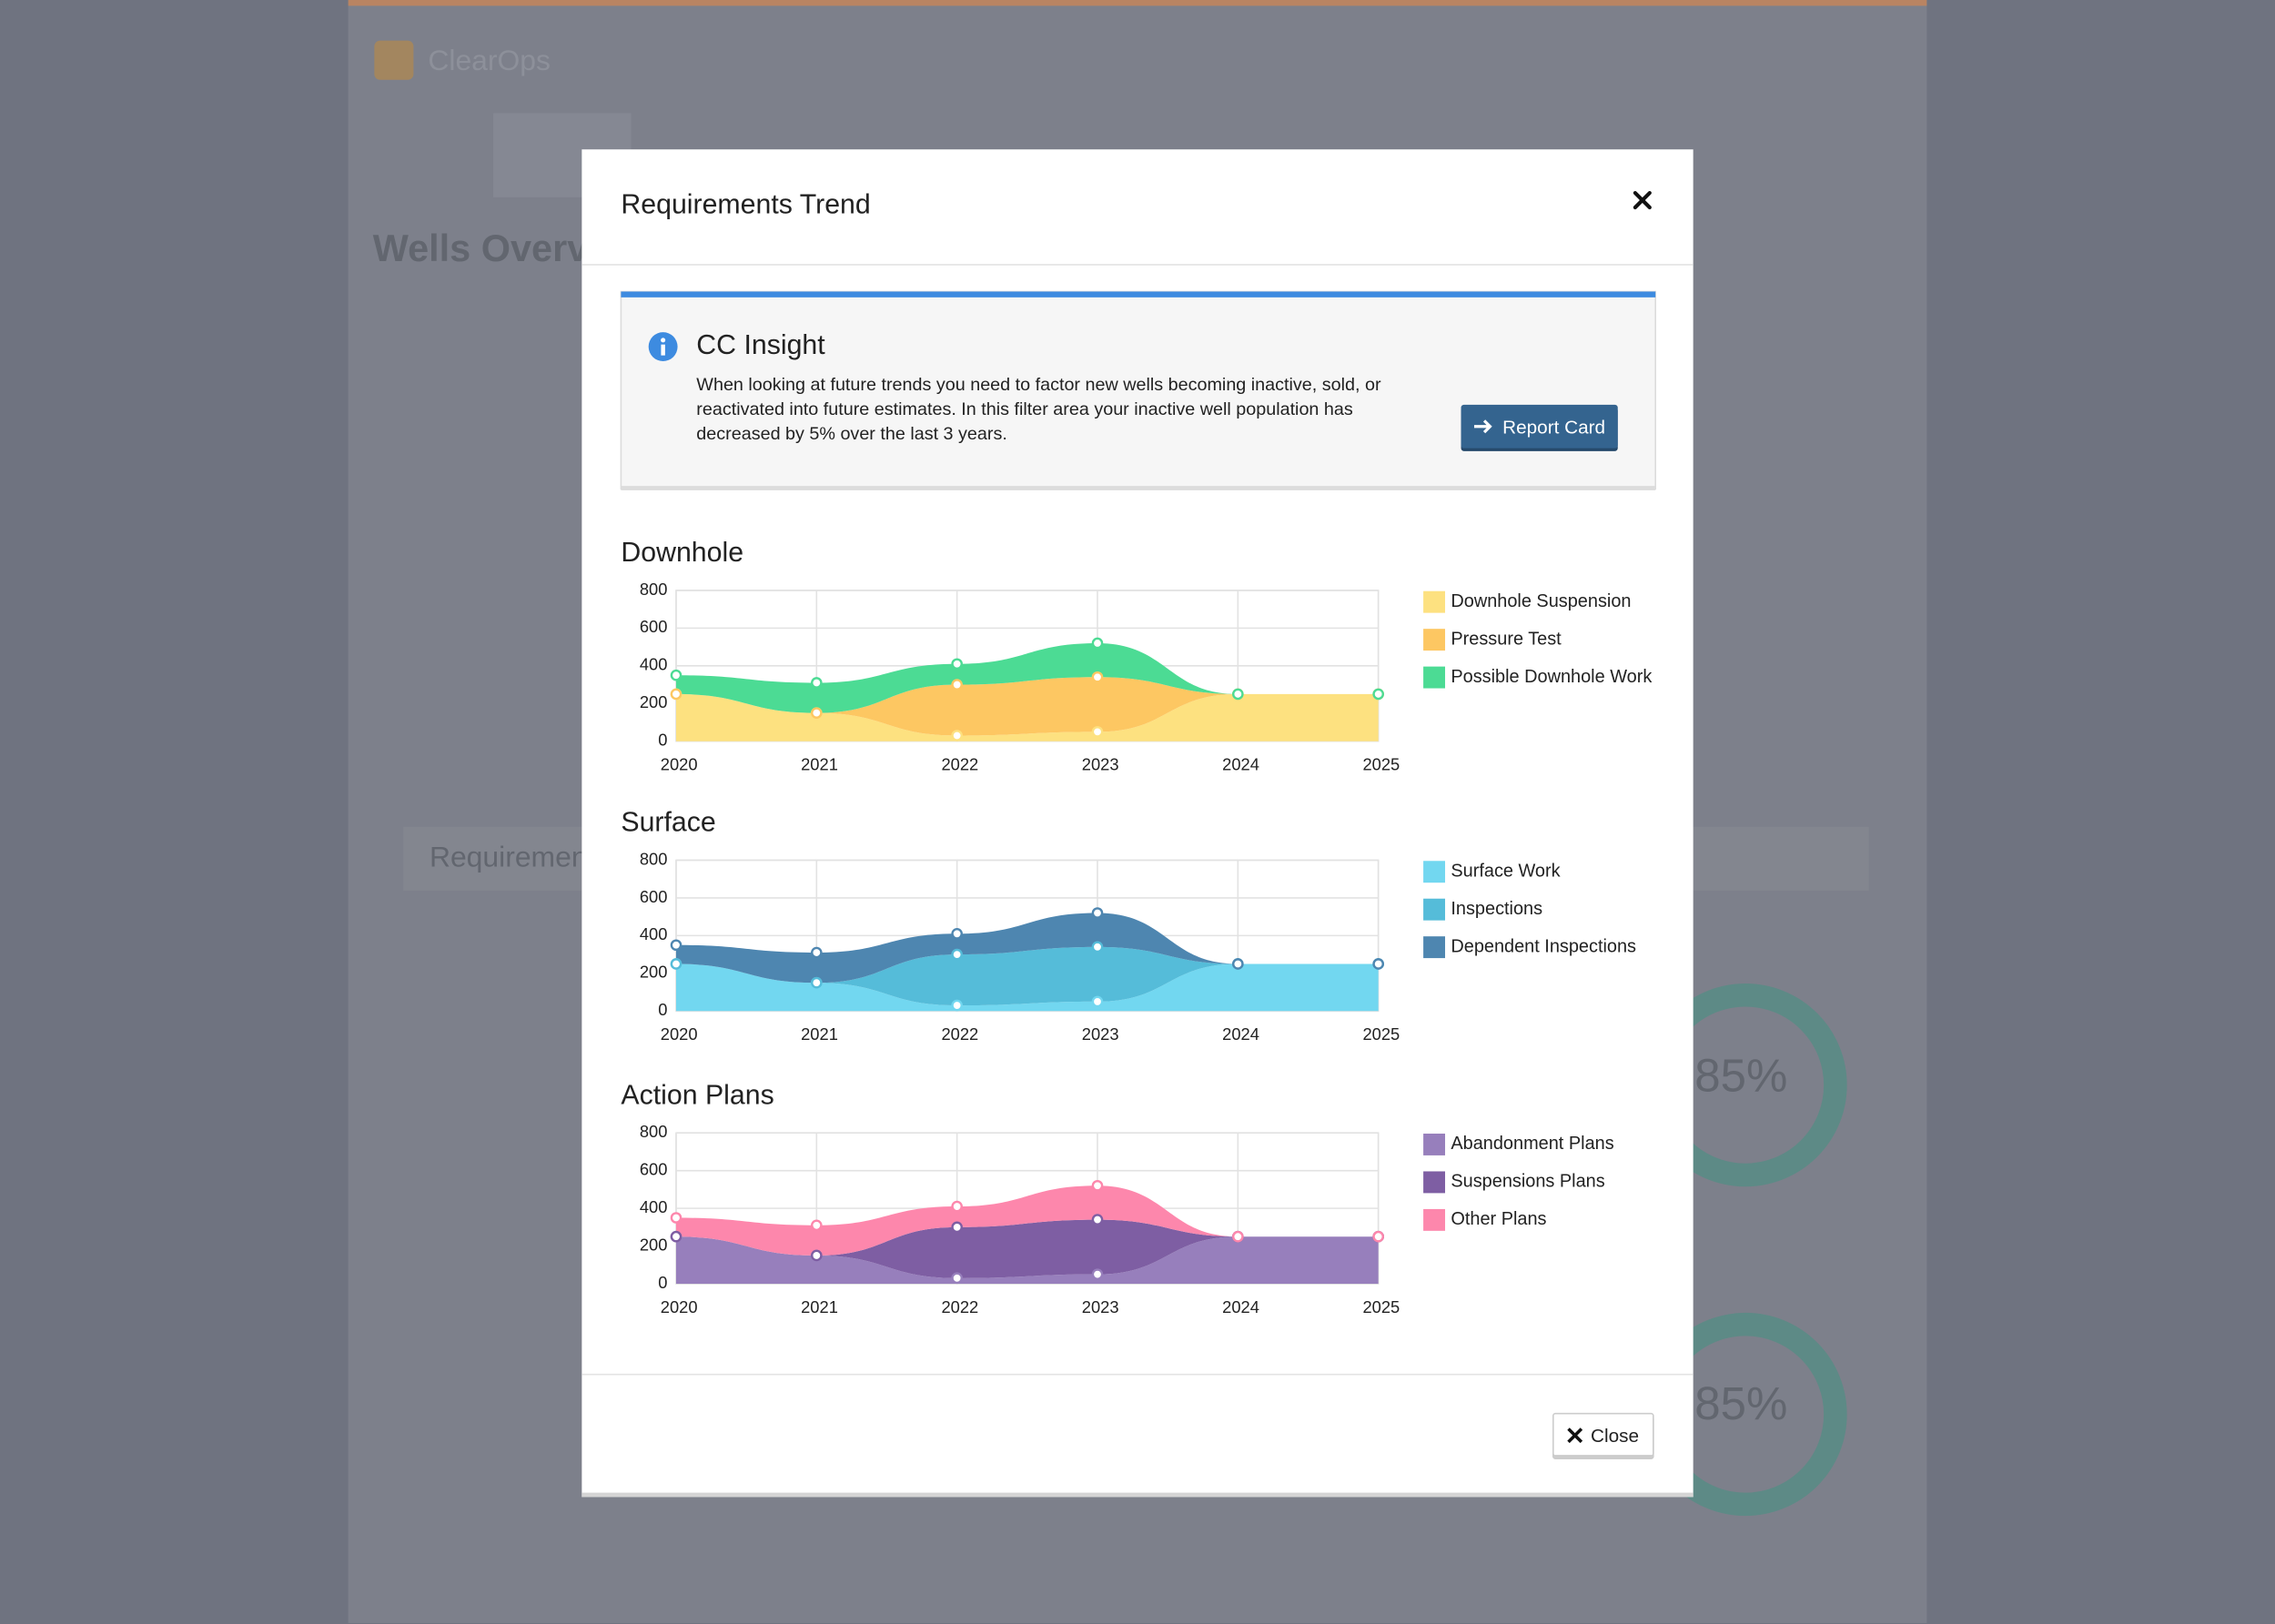  What do you see at coordinates (664, 340) in the screenshot?
I see `info-dot` at bounding box center [664, 340].